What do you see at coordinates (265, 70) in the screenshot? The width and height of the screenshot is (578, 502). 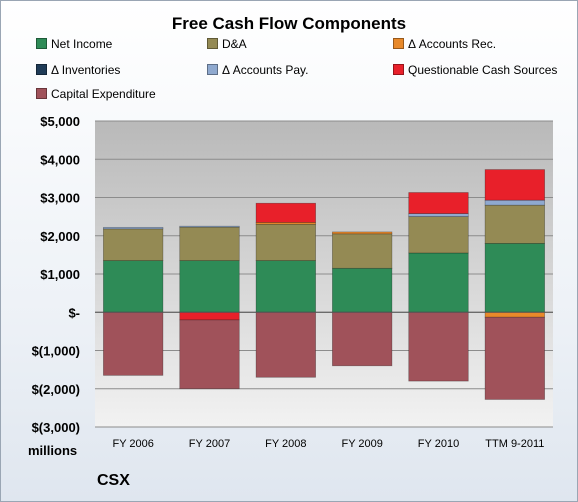 I see `legend-label: Δ Accounts Pay.` at bounding box center [265, 70].